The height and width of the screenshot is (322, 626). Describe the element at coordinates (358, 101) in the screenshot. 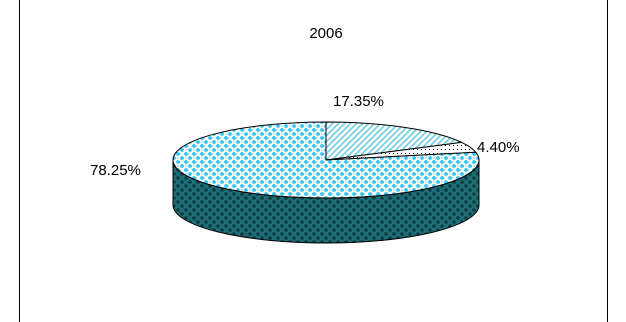

I see `slice-label-1: 17.35%` at that location.